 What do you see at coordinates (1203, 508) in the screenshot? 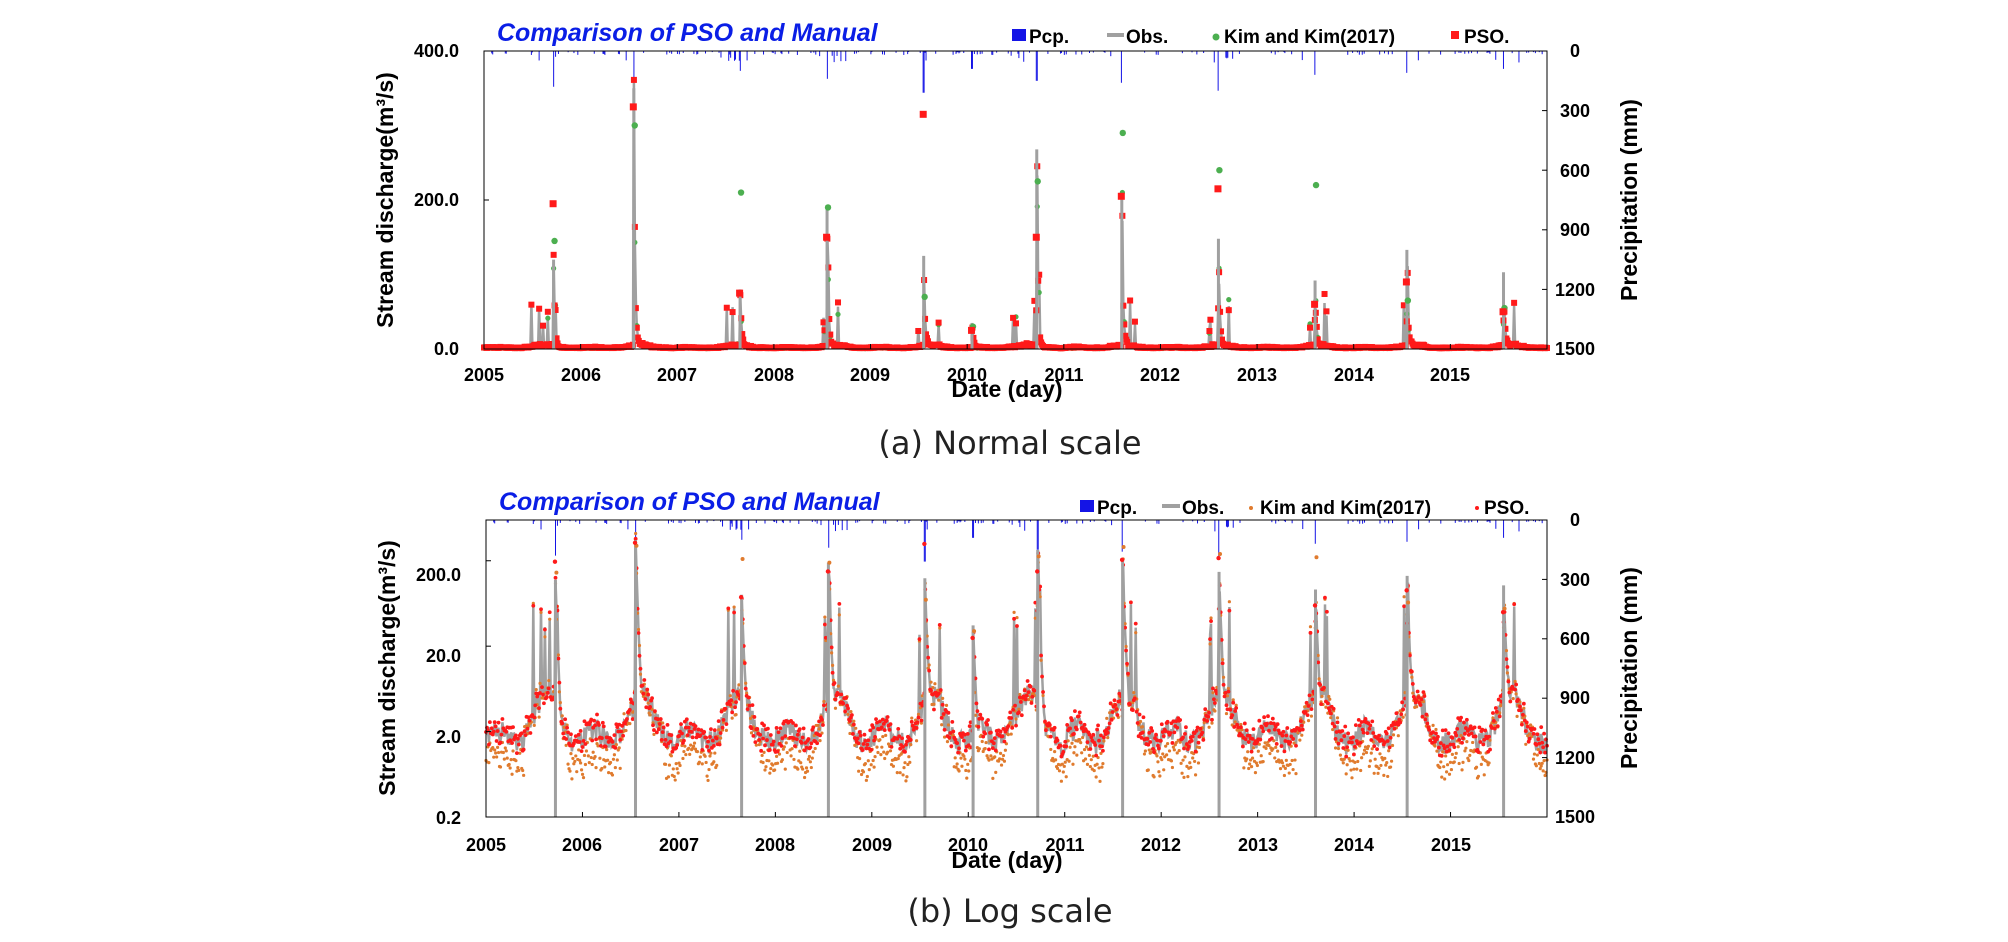
I see `legend-label-obs: Obs.` at bounding box center [1203, 508].